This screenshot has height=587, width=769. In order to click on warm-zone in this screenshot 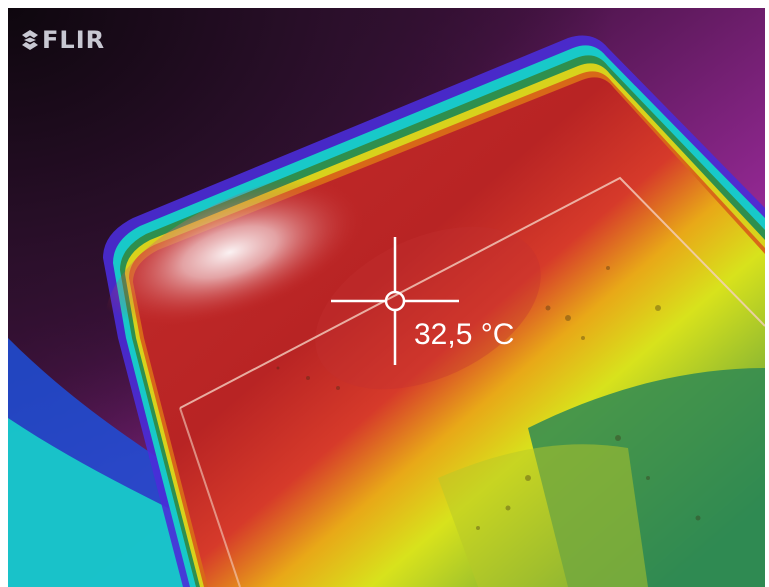, I will do `click(428, 308)`.